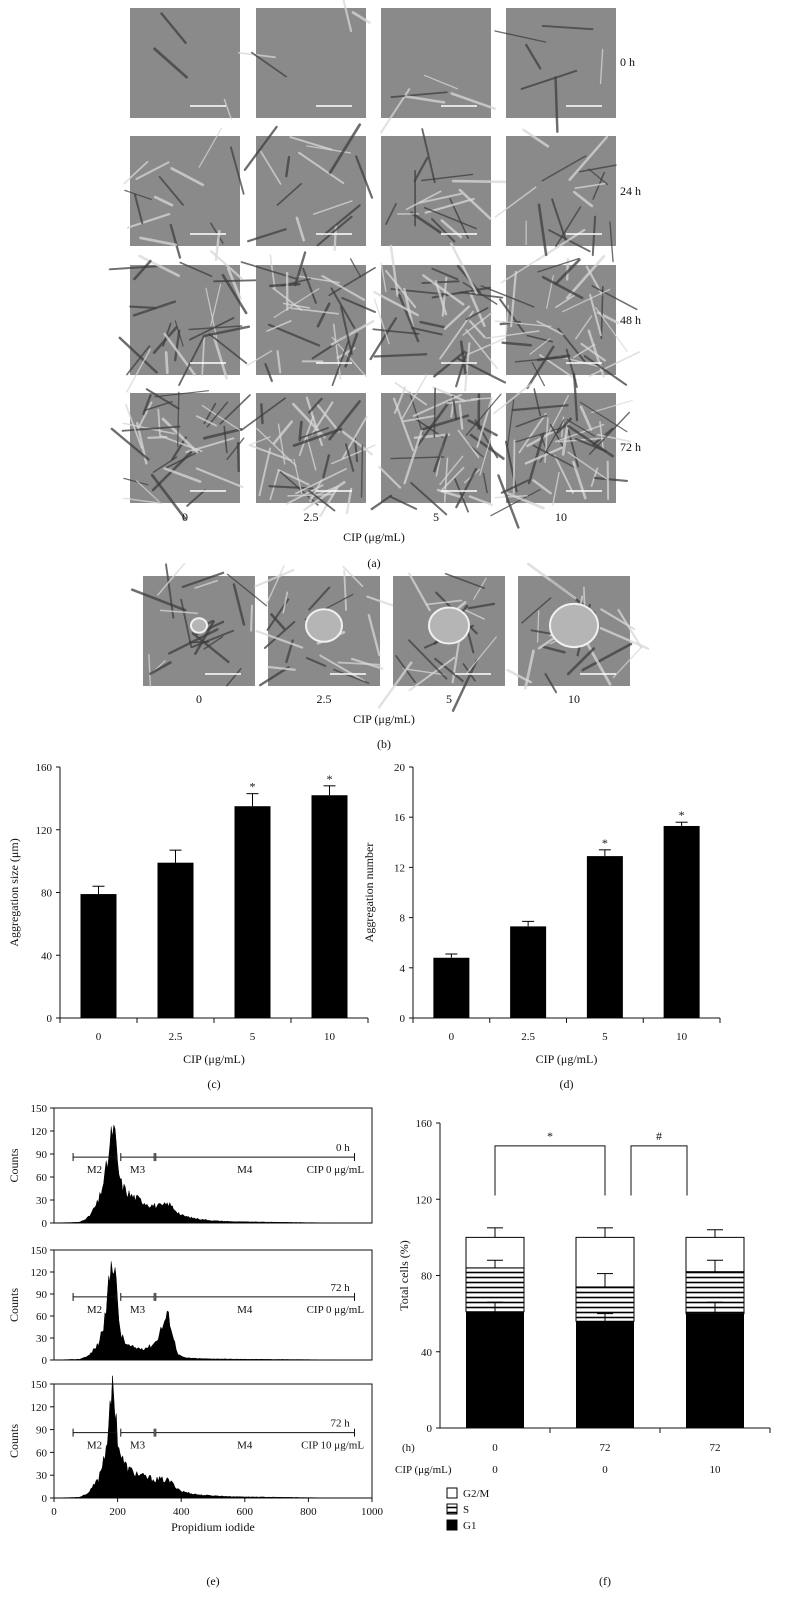  What do you see at coordinates (42, 1155) in the screenshot?
I see `y-tick-label: 90` at bounding box center [42, 1155].